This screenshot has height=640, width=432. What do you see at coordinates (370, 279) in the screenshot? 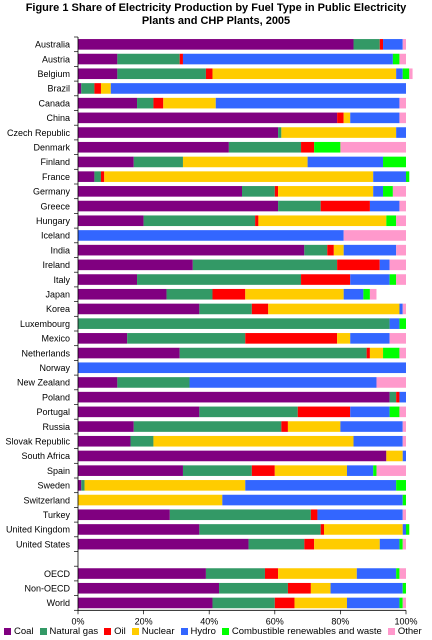
I see `bar-italy-hydro` at bounding box center [370, 279].